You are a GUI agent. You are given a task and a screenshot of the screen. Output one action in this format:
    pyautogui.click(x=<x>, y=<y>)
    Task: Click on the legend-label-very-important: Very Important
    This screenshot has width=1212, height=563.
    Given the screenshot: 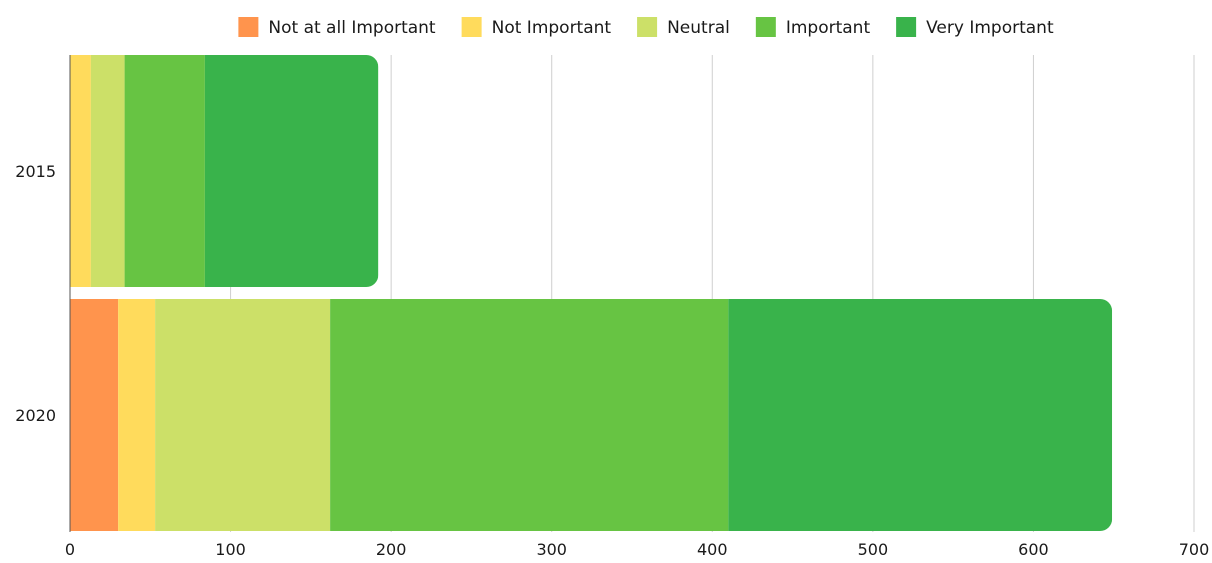 What is the action you would take?
    pyautogui.click(x=990, y=28)
    